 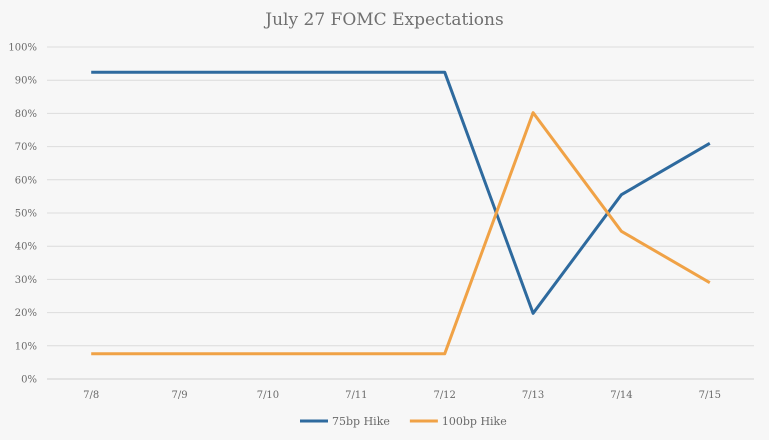 What do you see at coordinates (402, 395) in the screenshot?
I see `x-axis-ticks: 7/8 7/9 7/10 7/11 7/12 7/13 7/14 7/15` at bounding box center [402, 395].